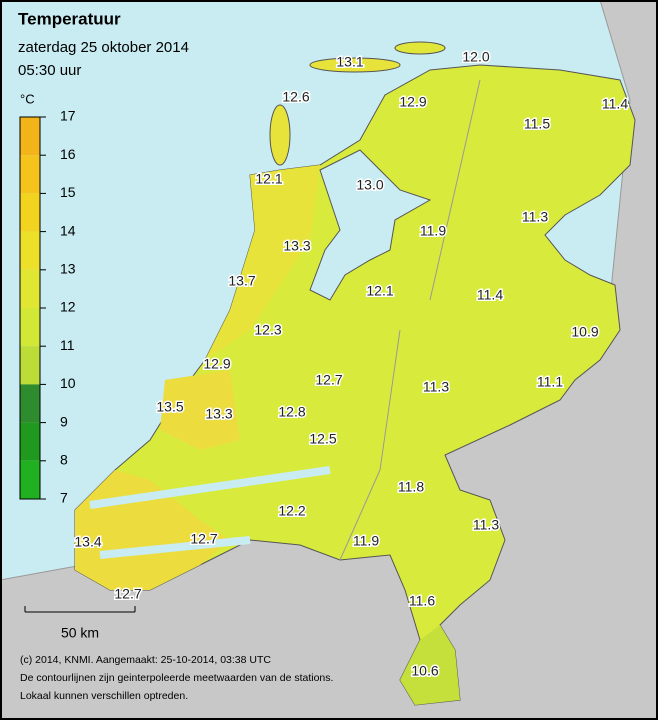 The image size is (658, 720). Describe the element at coordinates (68, 230) in the screenshot. I see `legend-label: 14` at that location.